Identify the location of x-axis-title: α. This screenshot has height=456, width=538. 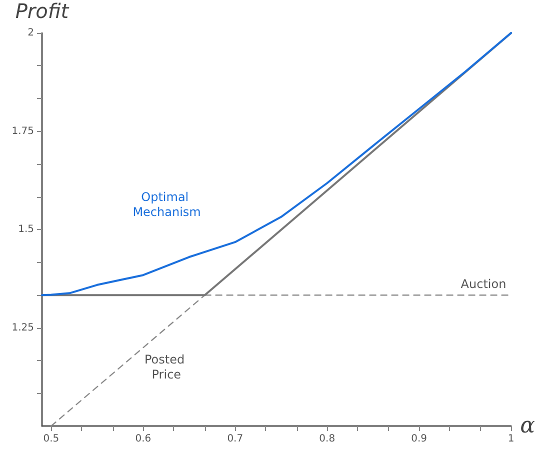
(528, 426).